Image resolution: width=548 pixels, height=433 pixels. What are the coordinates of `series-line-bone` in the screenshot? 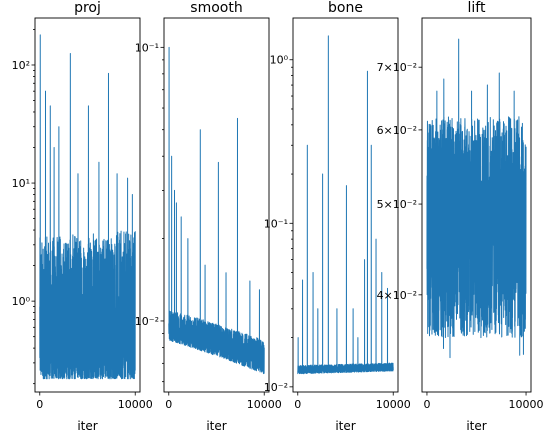 It's located at (345, 205).